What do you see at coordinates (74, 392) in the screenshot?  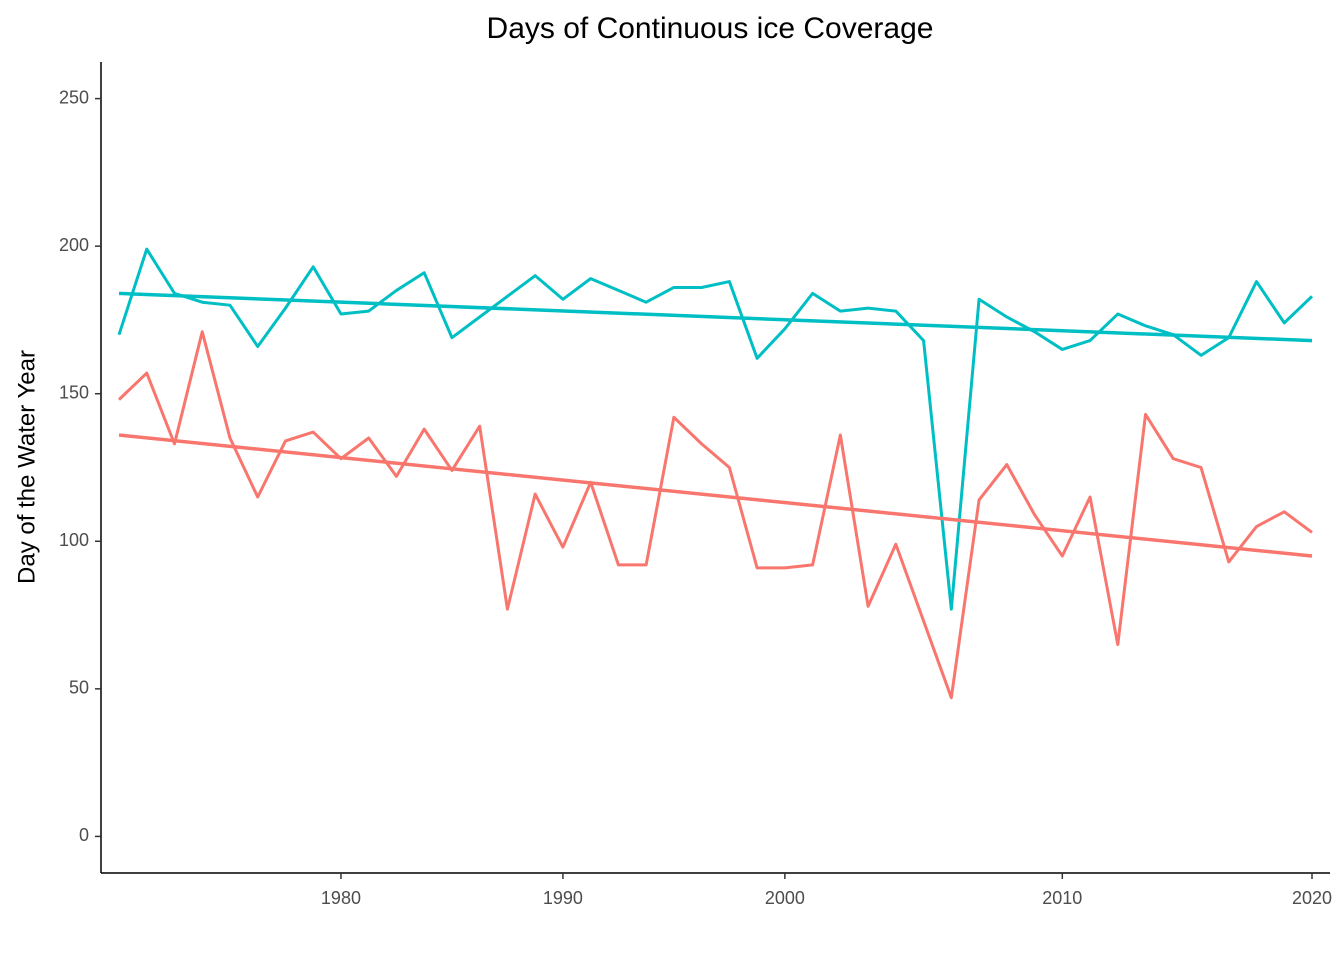 I see `y-tick-label: 150` at bounding box center [74, 392].